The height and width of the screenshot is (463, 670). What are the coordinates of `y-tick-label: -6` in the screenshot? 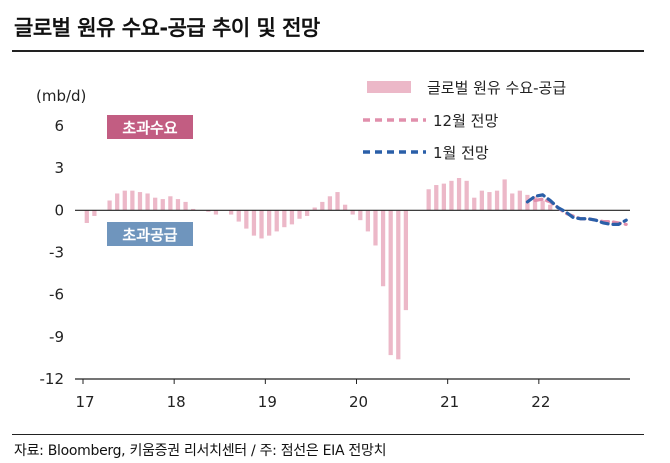 It's located at (56, 295).